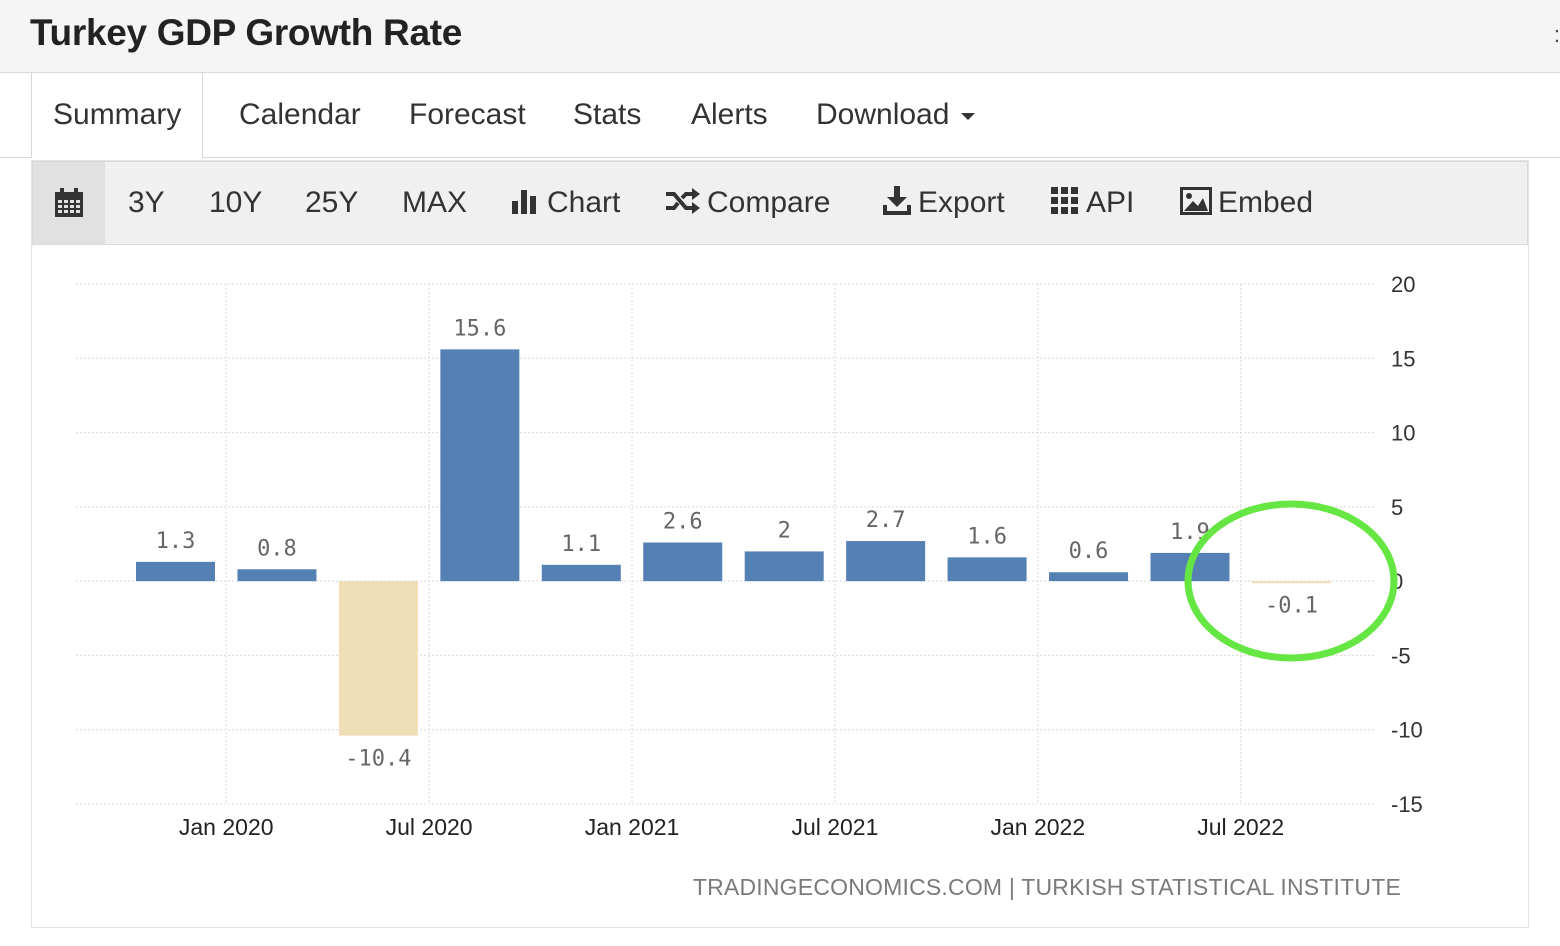 The image size is (1560, 946). Describe the element at coordinates (784, 566) in the screenshot. I see `bar-2021-Q2` at that location.